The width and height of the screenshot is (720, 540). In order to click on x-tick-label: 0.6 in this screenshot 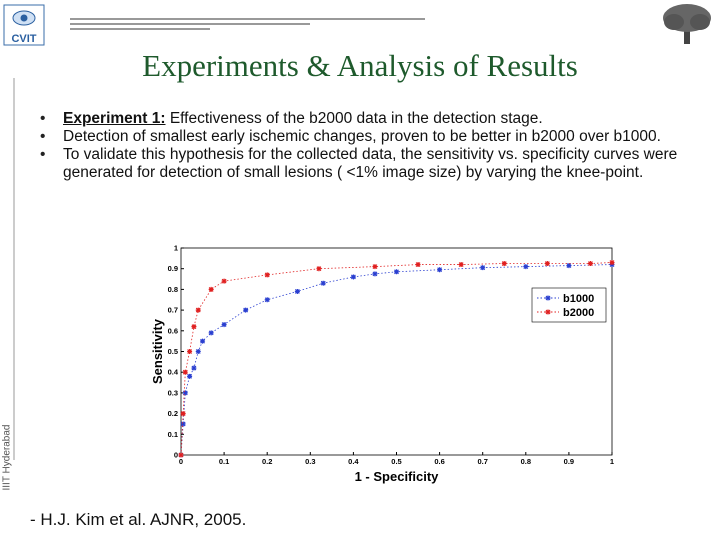, I will do `click(439, 461)`.